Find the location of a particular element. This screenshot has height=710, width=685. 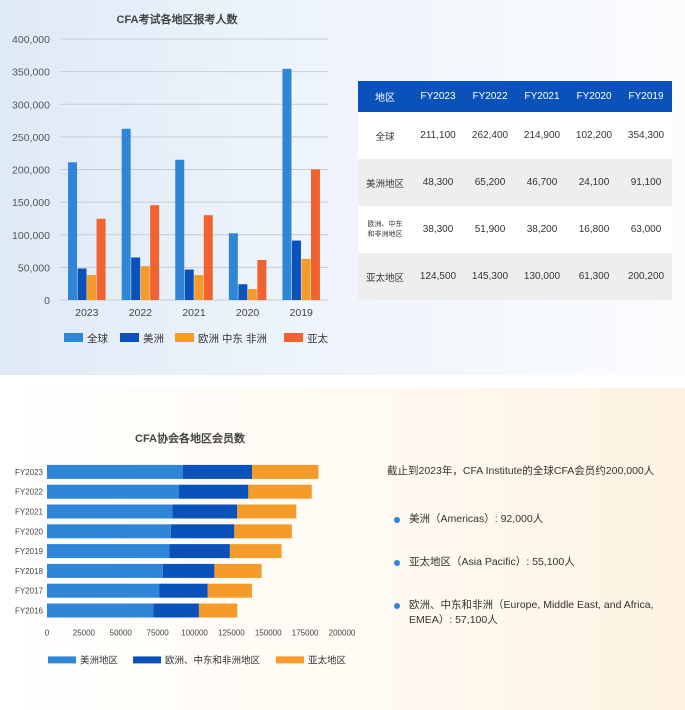

y-tick-label: 400,000 is located at coordinates (31, 40).